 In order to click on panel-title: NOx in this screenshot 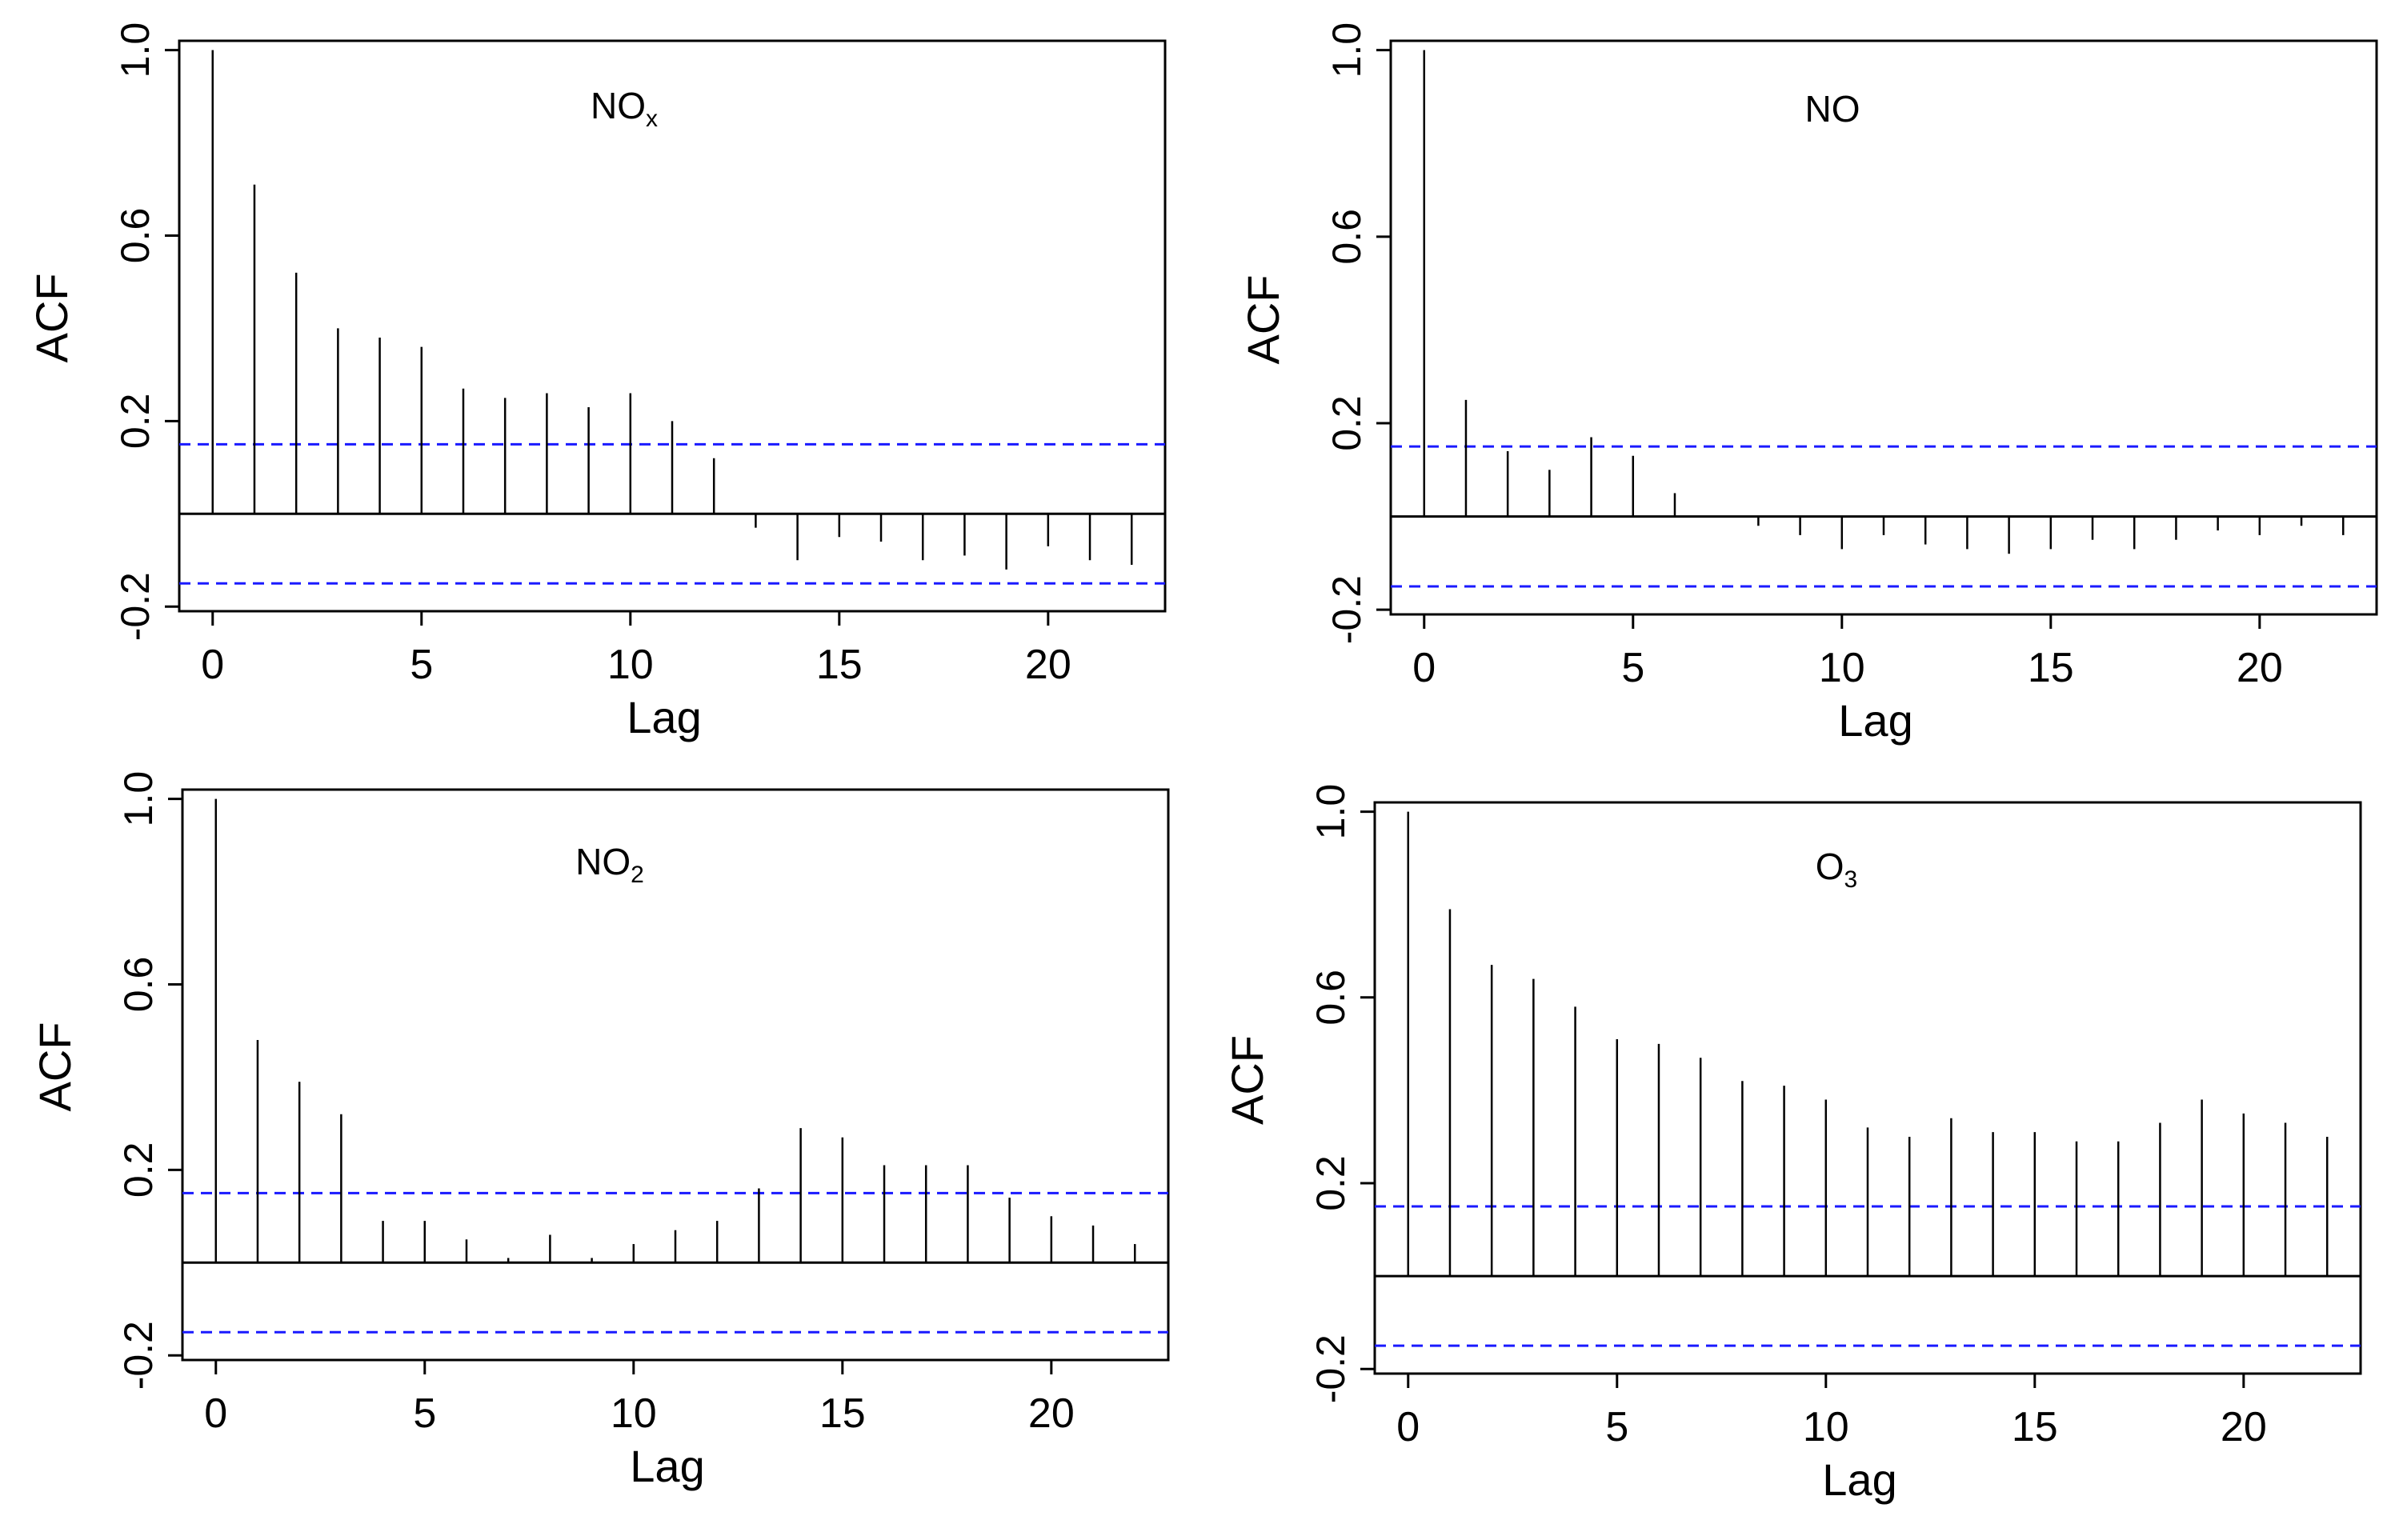, I will do `click(624, 108)`.